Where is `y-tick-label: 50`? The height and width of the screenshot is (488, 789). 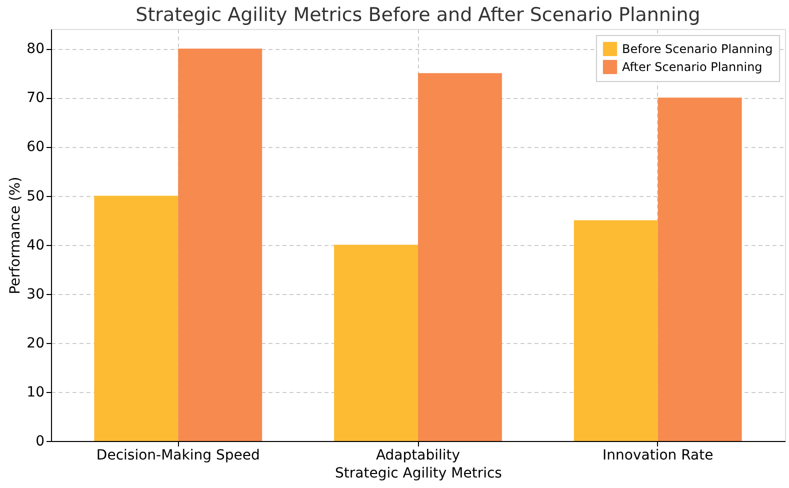 y-tick-label: 50 is located at coordinates (35, 196).